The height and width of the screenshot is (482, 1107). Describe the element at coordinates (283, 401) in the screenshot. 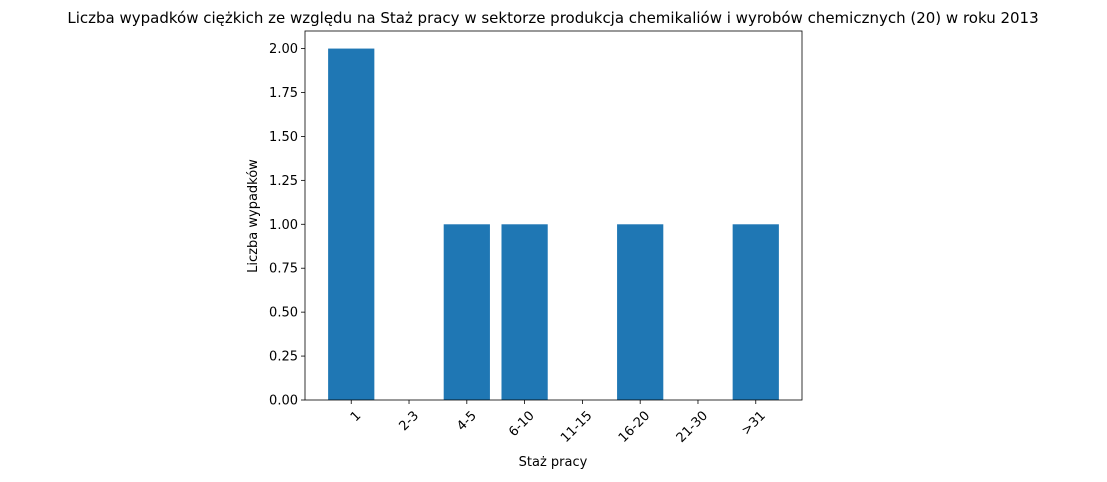

I see `y-tick-label: 0.00` at that location.